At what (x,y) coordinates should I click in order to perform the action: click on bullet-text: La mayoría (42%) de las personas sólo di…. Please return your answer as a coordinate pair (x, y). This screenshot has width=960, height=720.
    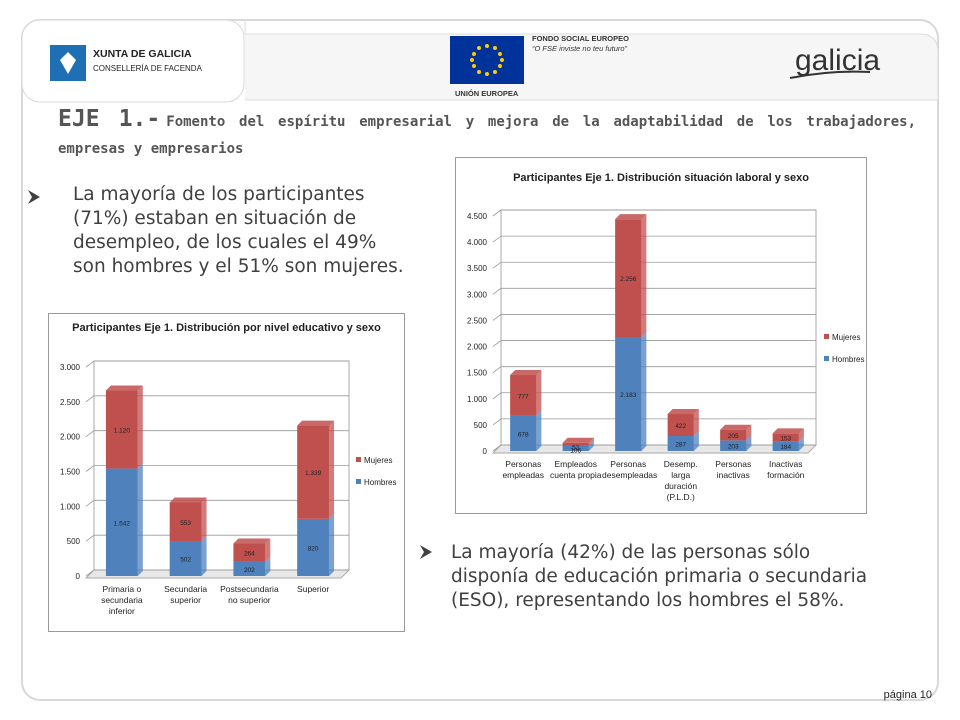
    Looking at the image, I should click on (659, 576).